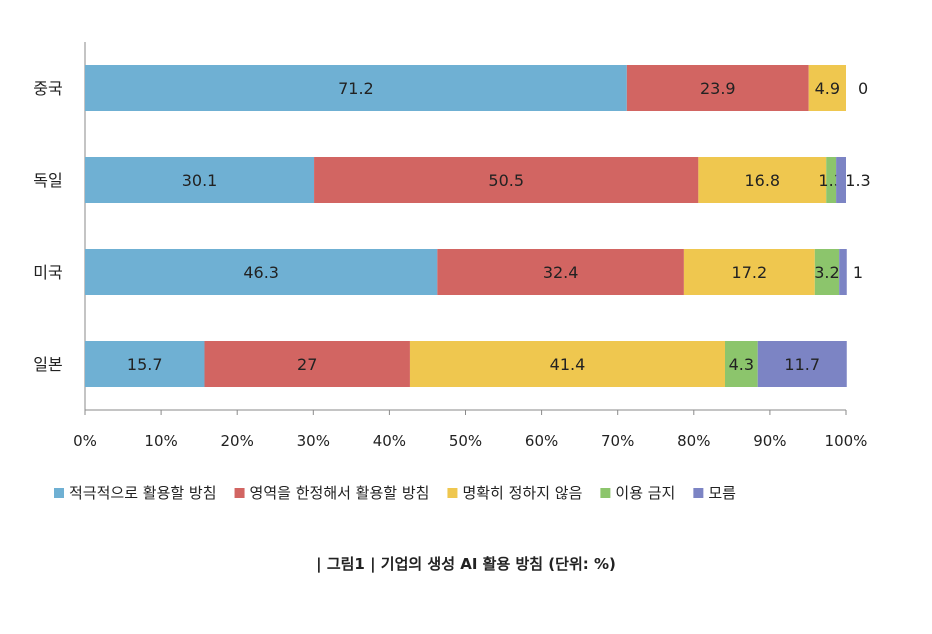 The image size is (932, 634). Describe the element at coordinates (47, 88) in the screenshot. I see `category-label: 중국` at that location.